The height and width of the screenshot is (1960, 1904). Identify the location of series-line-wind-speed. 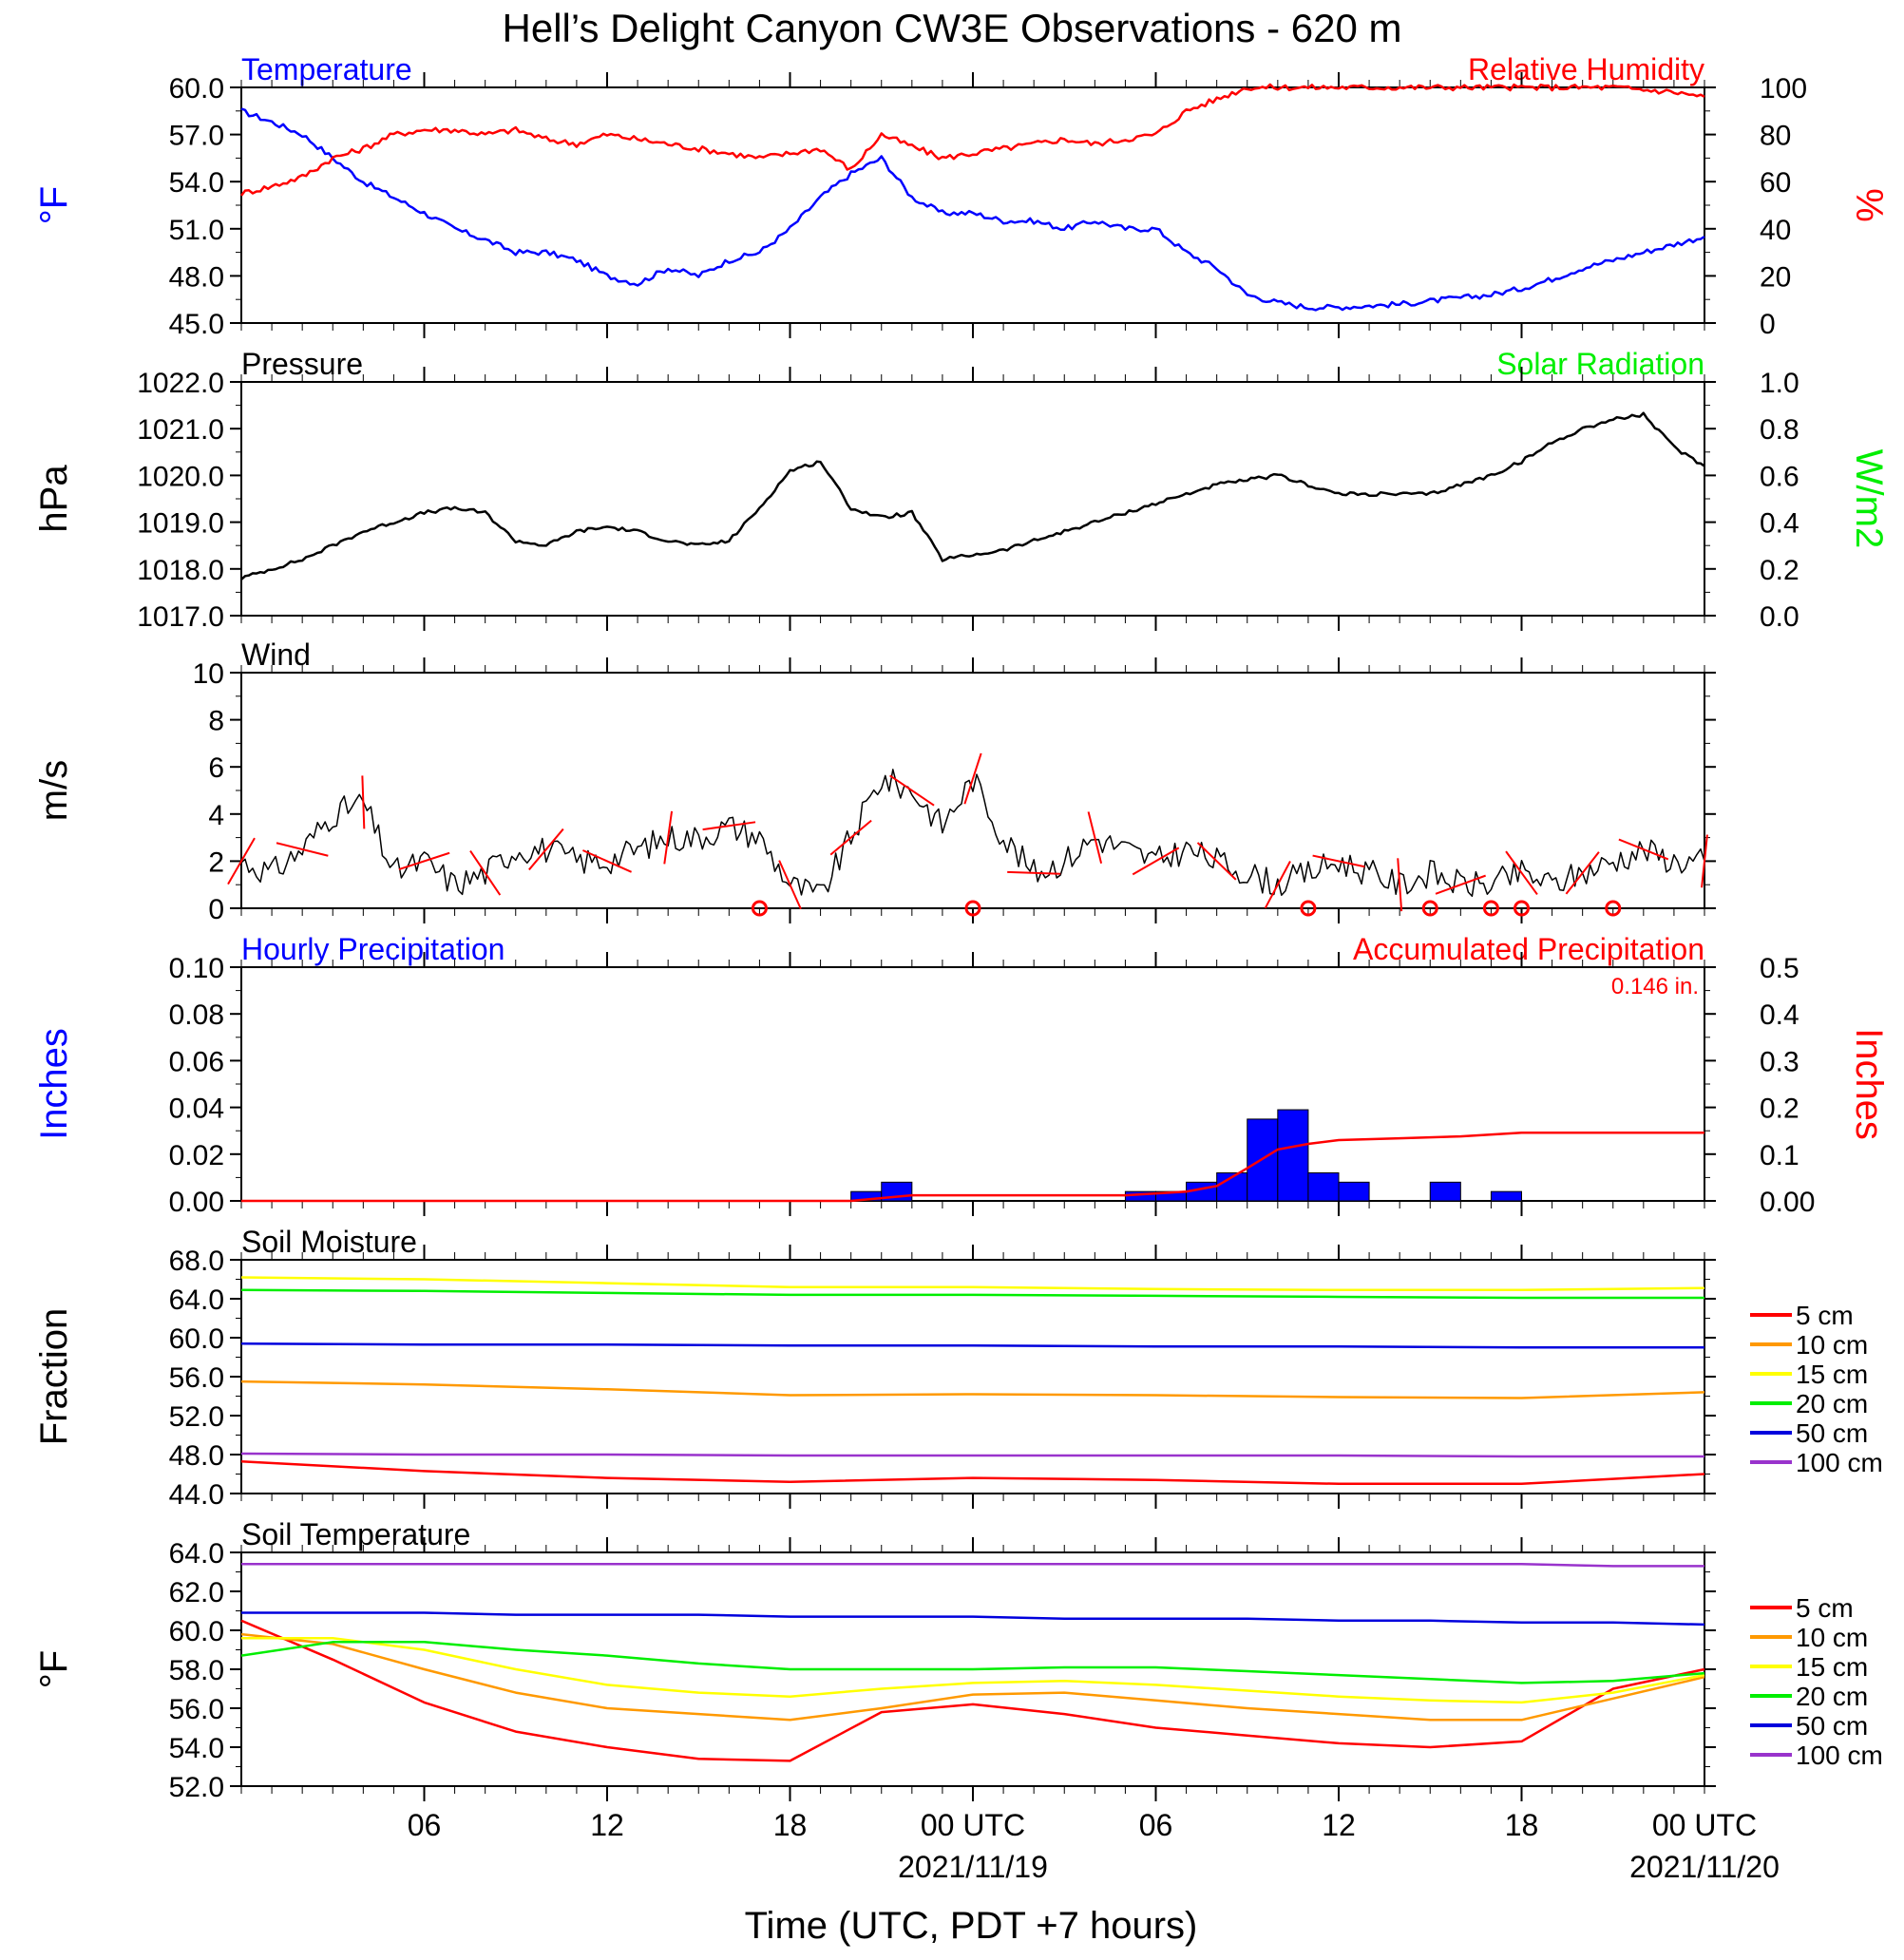
(972, 833).